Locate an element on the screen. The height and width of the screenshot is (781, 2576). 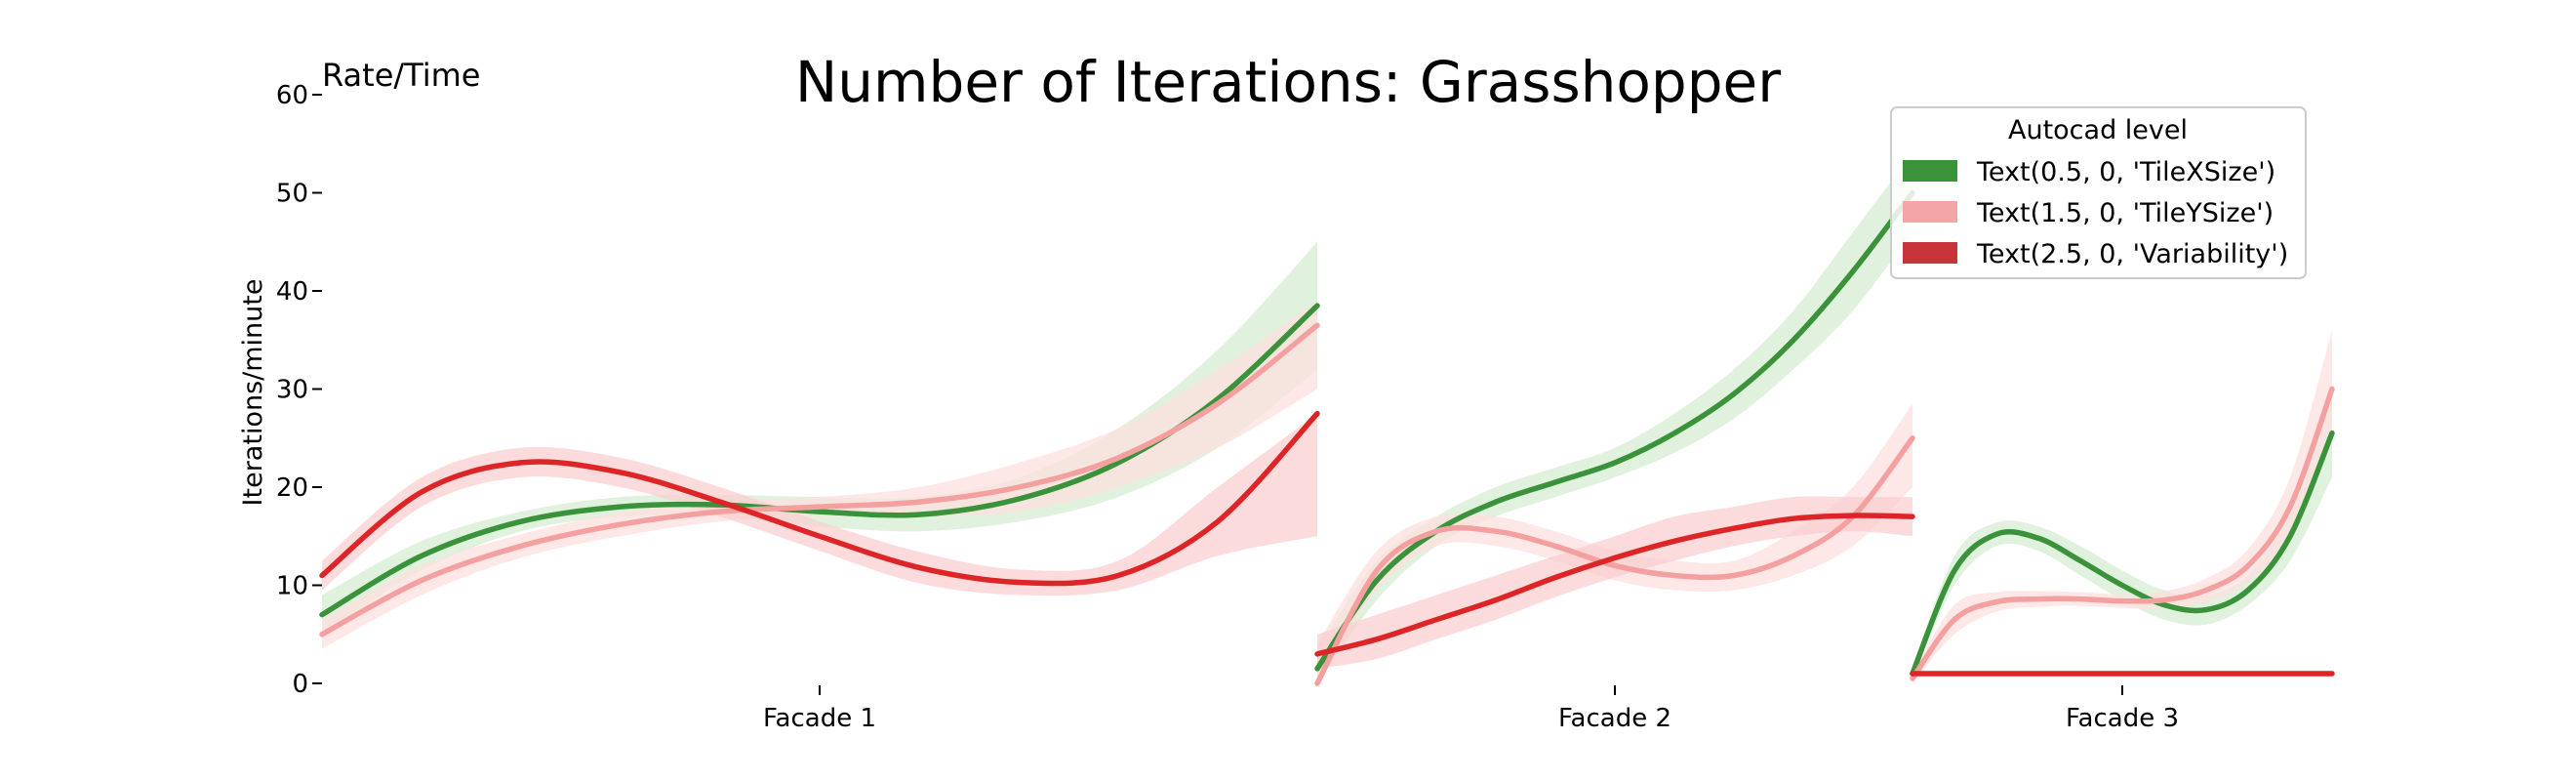
legend-frame is located at coordinates (2098, 192).